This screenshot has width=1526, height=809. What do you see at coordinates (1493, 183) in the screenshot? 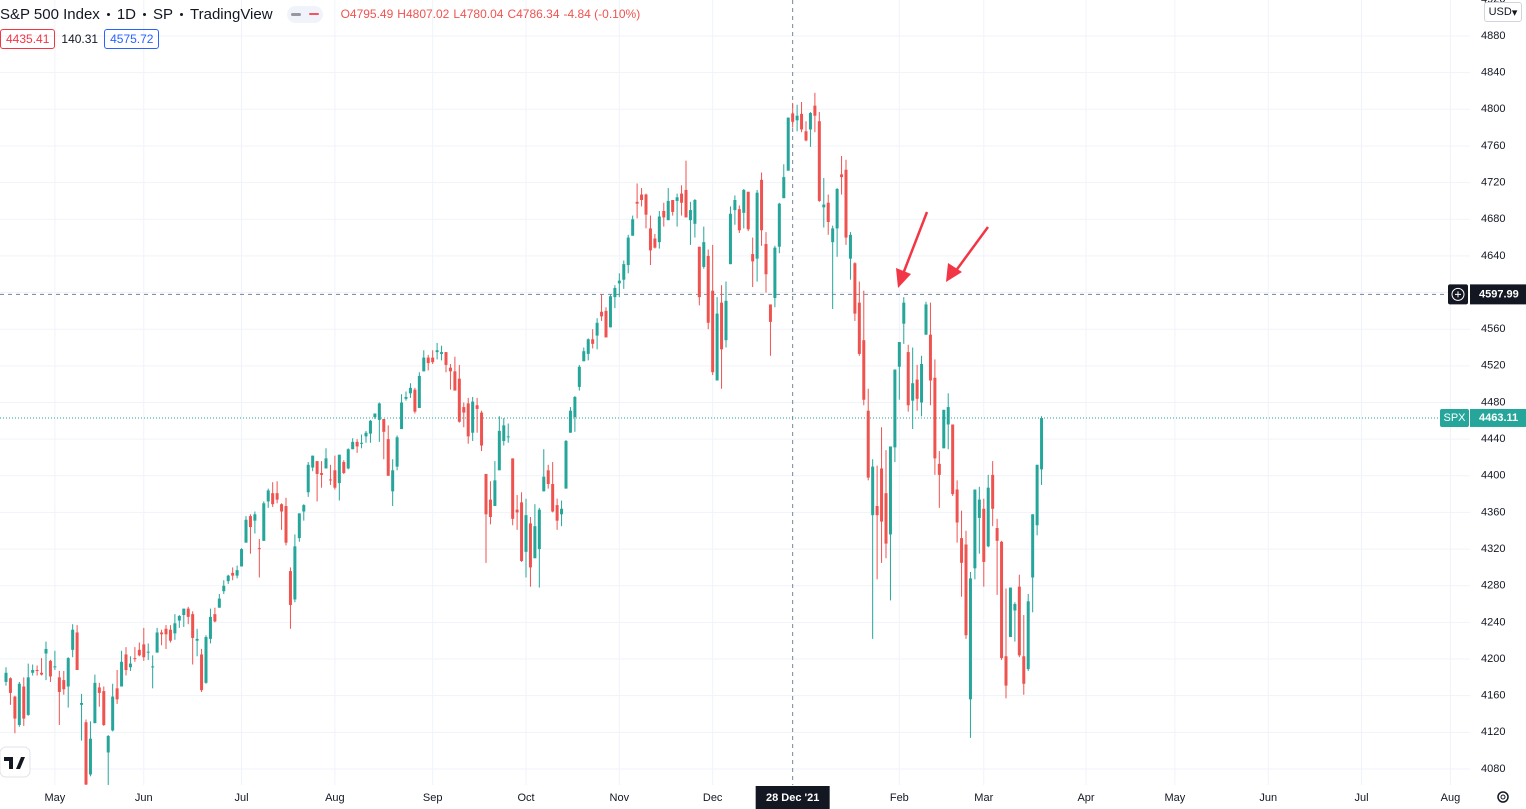
I see `y-tick-label: 4720` at bounding box center [1493, 183].